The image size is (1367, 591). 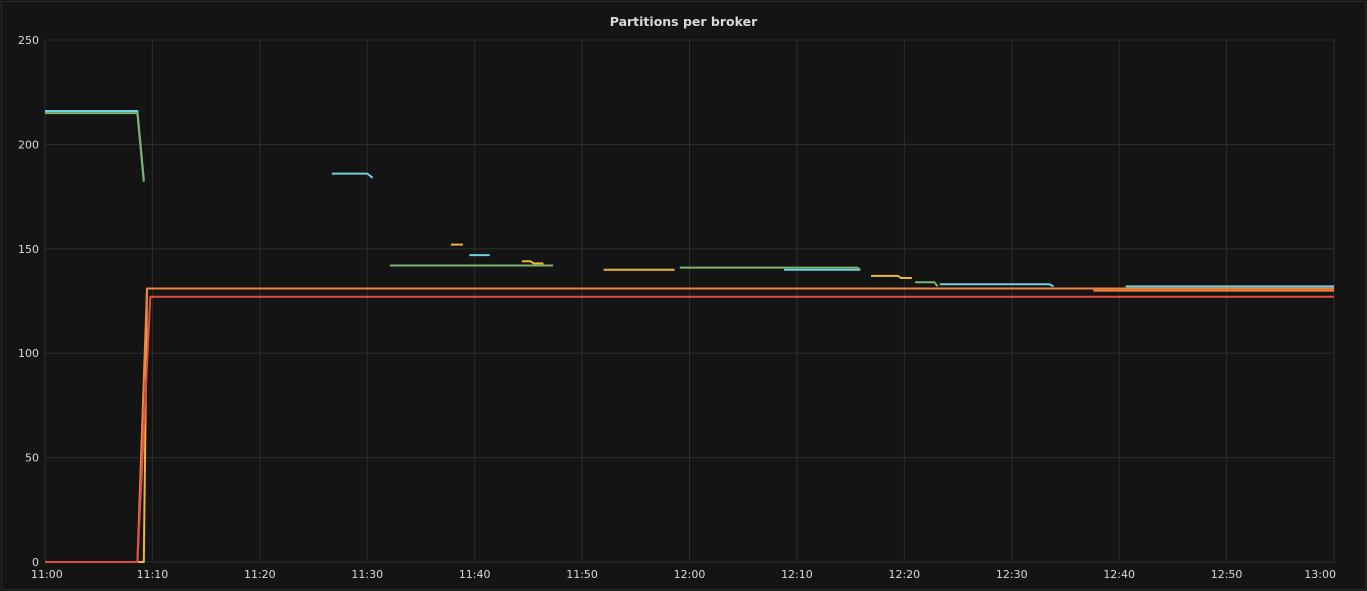 I want to click on y-tick-label: 250, so click(x=28, y=40).